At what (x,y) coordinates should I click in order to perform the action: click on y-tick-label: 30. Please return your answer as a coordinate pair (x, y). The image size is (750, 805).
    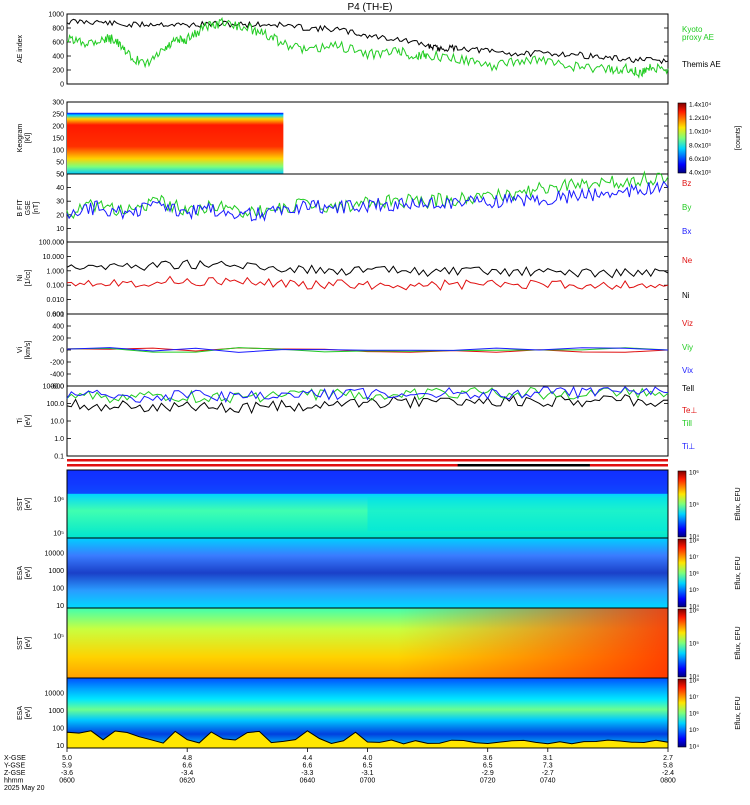
    Looking at the image, I should click on (60, 202).